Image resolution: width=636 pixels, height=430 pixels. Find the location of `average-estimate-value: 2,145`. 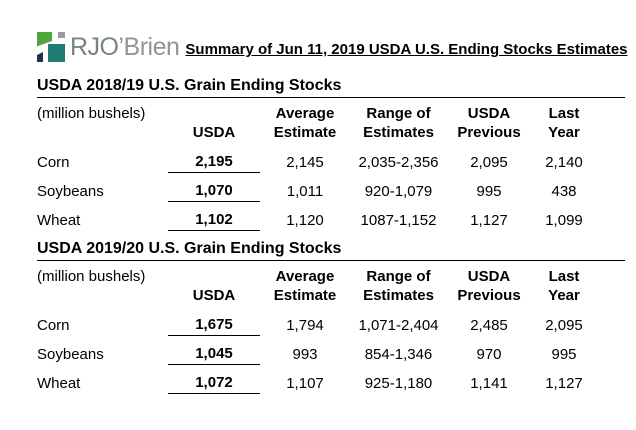

average-estimate-value: 2,145 is located at coordinates (305, 162).